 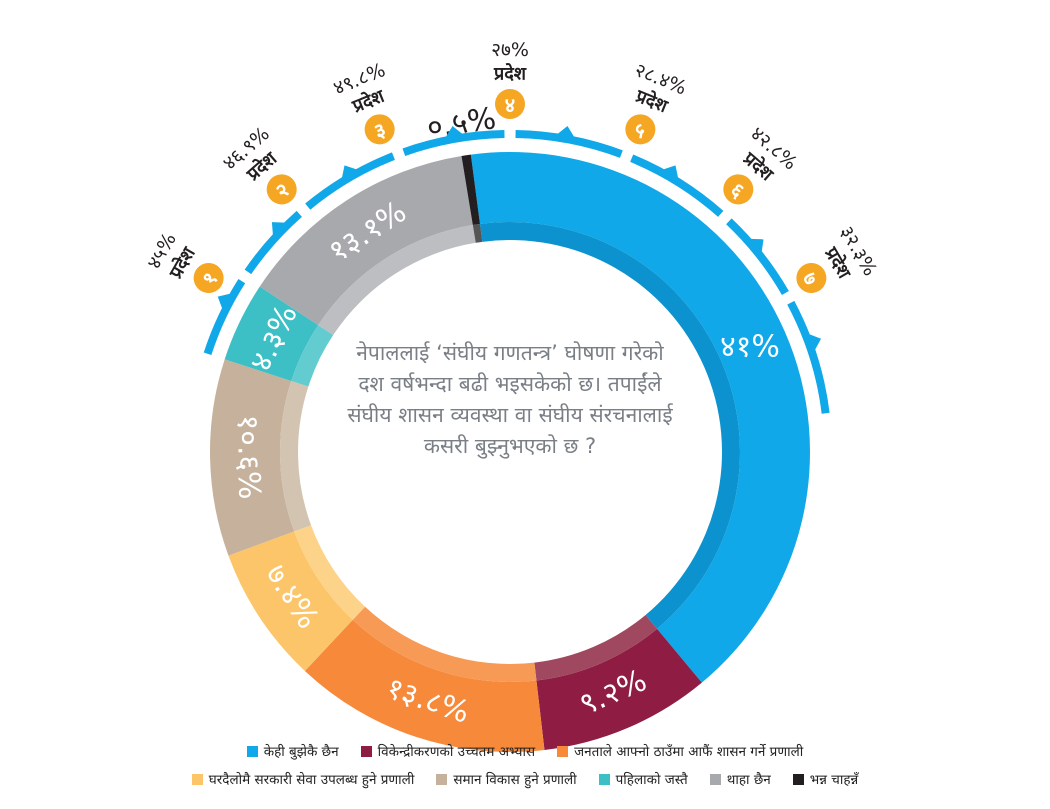 What do you see at coordinates (362, 102) in the screenshot?
I see `province-3: ३प्रदेश४९.८%` at bounding box center [362, 102].